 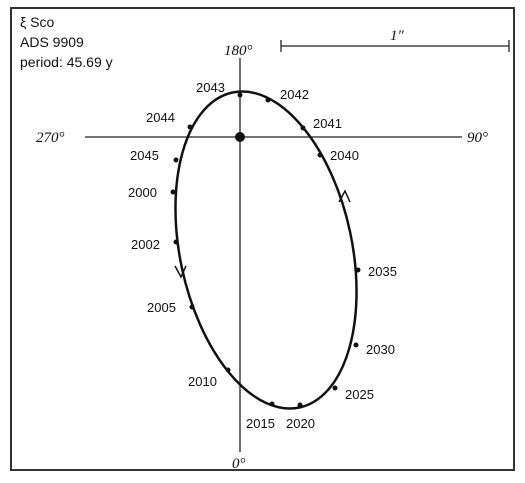 What do you see at coordinates (210, 87) in the screenshot?
I see `epoch-label: 2043` at bounding box center [210, 87].